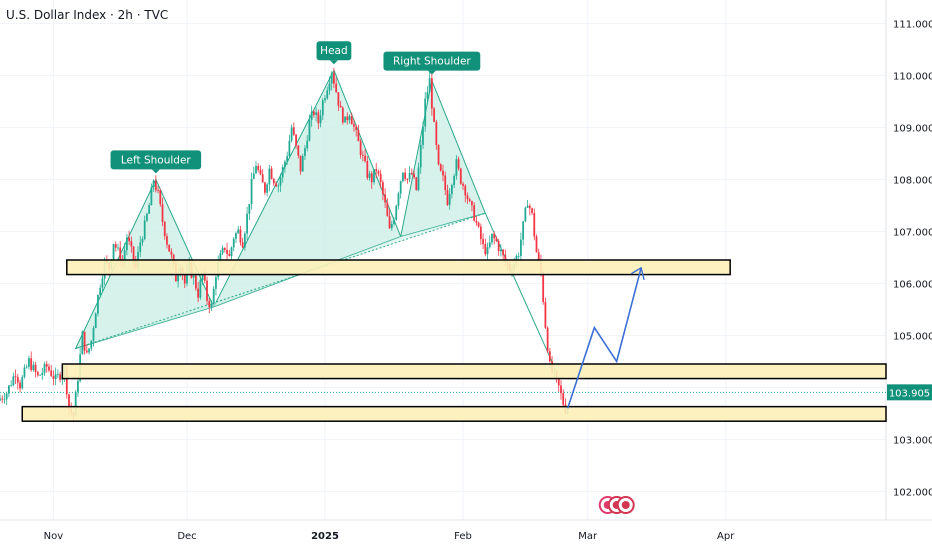 The width and height of the screenshot is (932, 550). Describe the element at coordinates (912, 492) in the screenshot. I see `y-tick-label: 102.000` at that location.